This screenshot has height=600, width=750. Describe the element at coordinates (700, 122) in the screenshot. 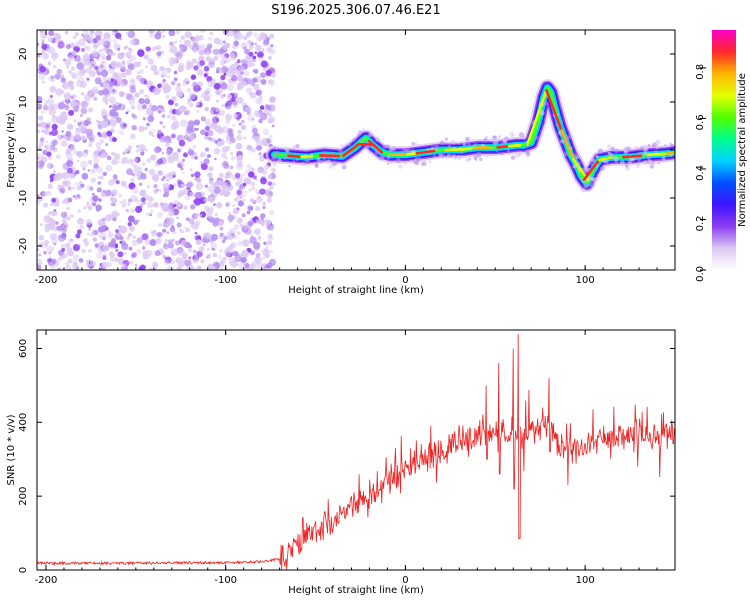

I see `colorbar-tick-label: 0.6` at that location.